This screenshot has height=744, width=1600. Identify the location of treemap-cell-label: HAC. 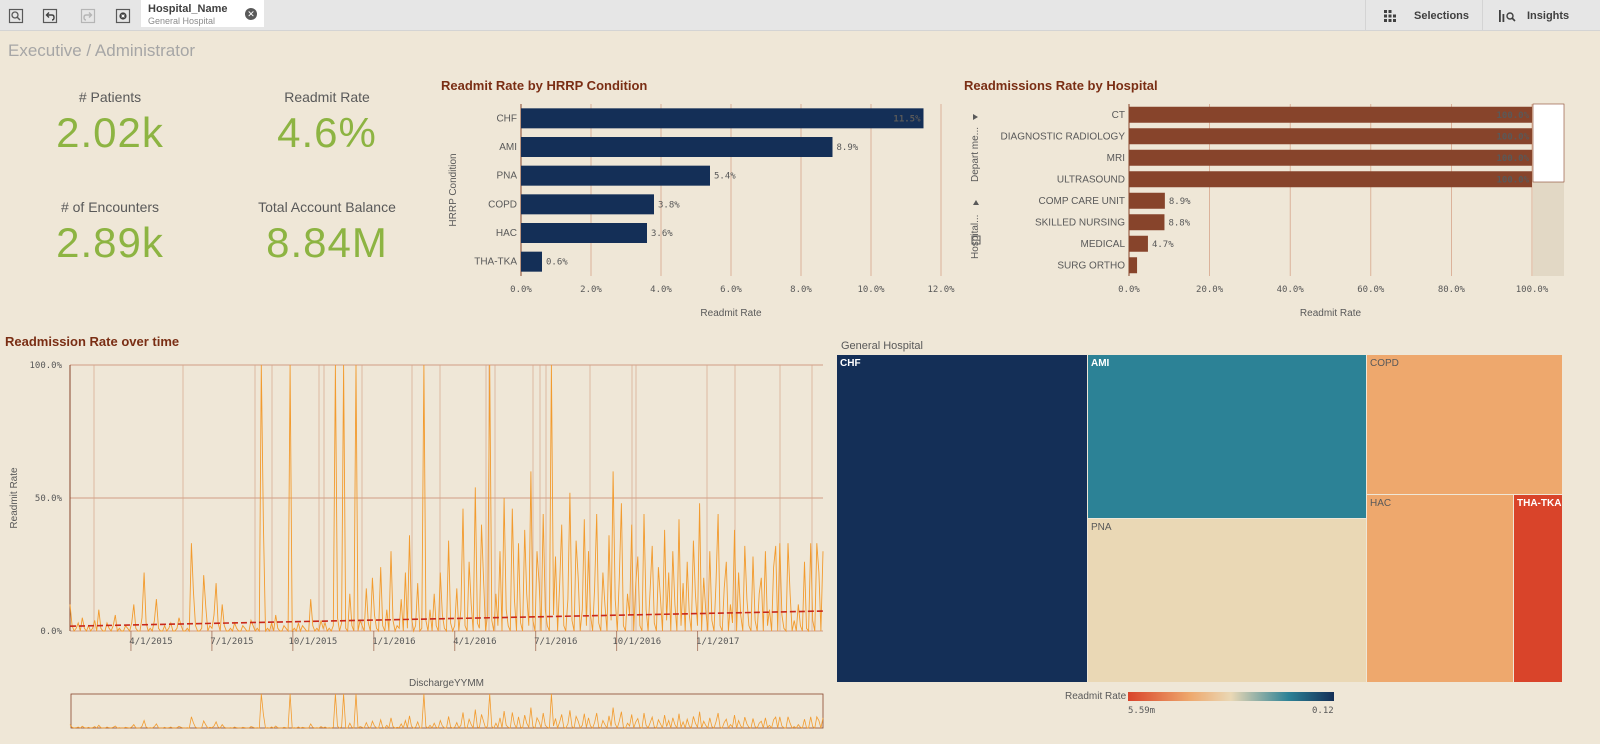
(1381, 503).